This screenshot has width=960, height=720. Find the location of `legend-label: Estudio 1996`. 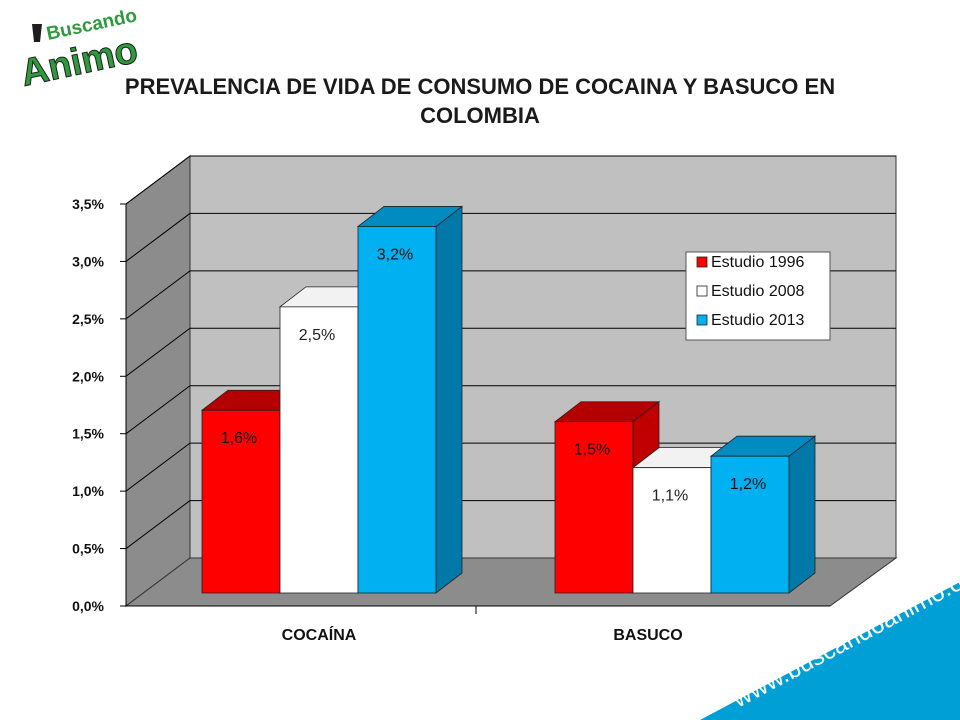

legend-label: Estudio 1996 is located at coordinates (758, 262).